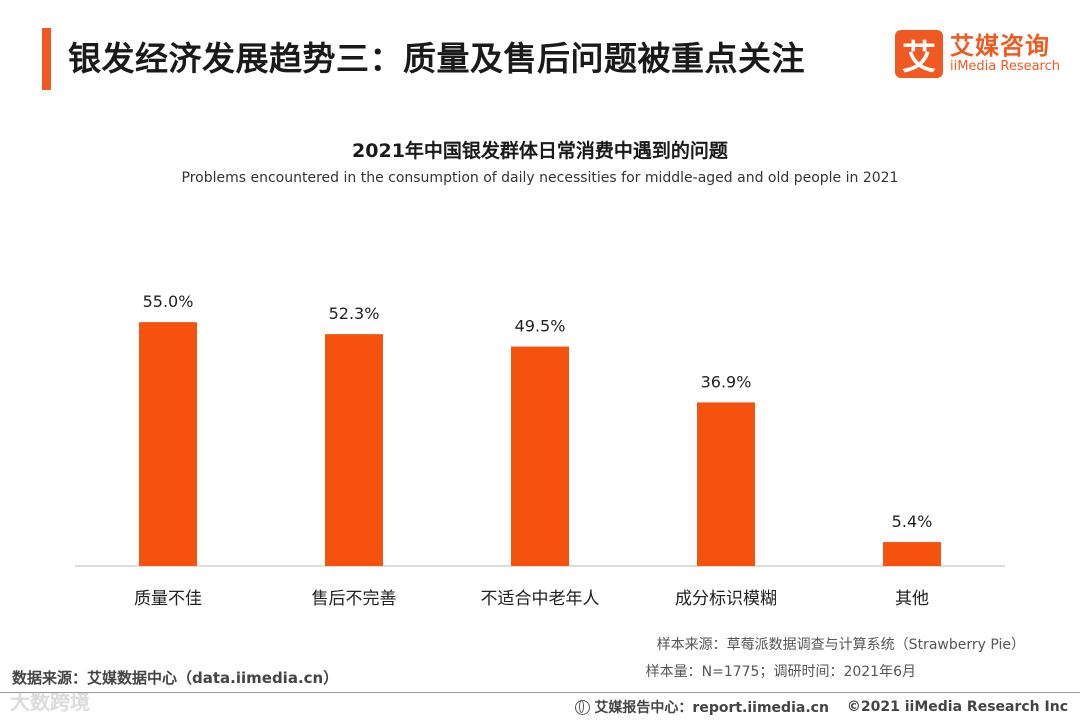  What do you see at coordinates (168, 301) in the screenshot?
I see `data-label: 55.0%` at bounding box center [168, 301].